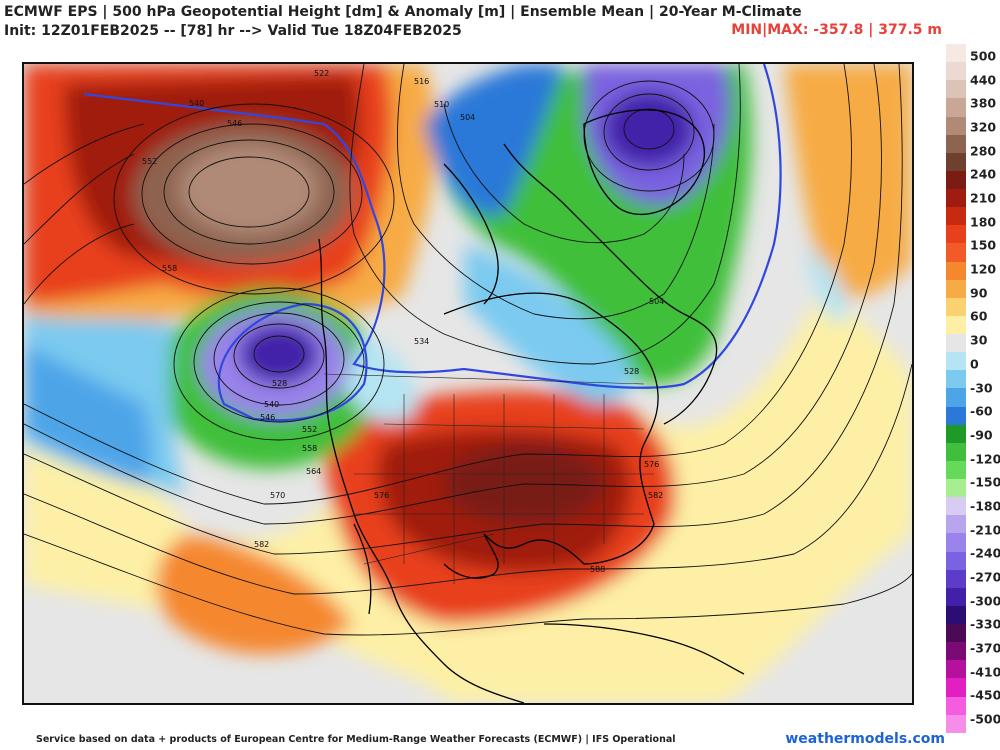 The image size is (1000, 750). What do you see at coordinates (597, 569) in the screenshot?
I see `contour-label: 588` at bounding box center [597, 569].